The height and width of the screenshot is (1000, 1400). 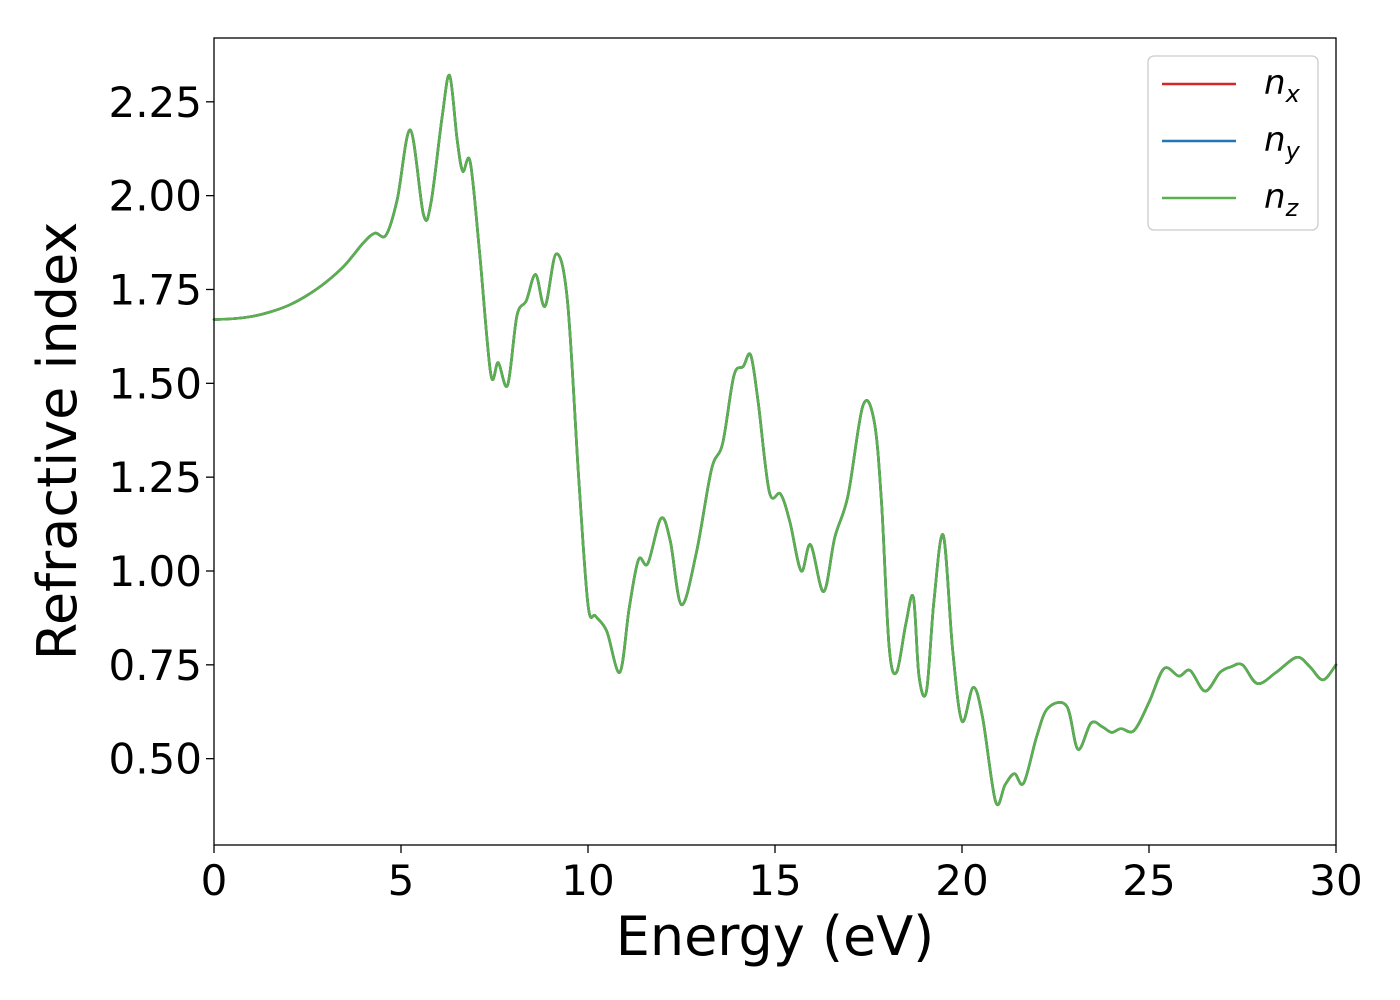 What do you see at coordinates (1148, 880) in the screenshot?
I see `x-tick-label: 25` at bounding box center [1148, 880].